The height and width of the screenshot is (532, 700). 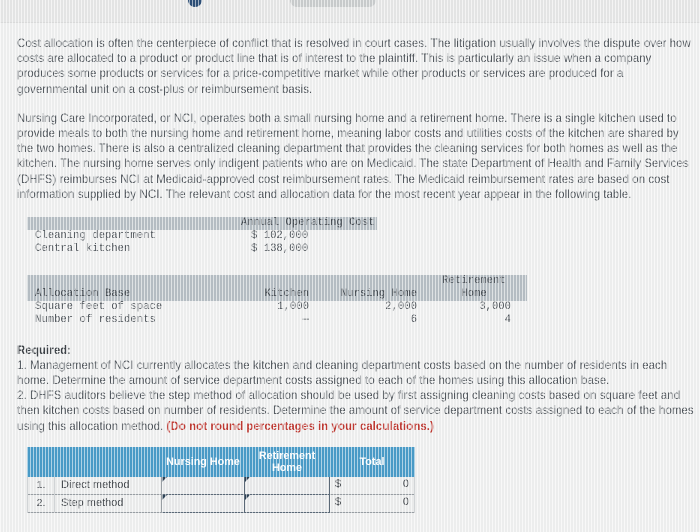 What do you see at coordinates (479, 282) in the screenshot?
I see `header-retirement-home-line1: Retirement` at bounding box center [479, 282].